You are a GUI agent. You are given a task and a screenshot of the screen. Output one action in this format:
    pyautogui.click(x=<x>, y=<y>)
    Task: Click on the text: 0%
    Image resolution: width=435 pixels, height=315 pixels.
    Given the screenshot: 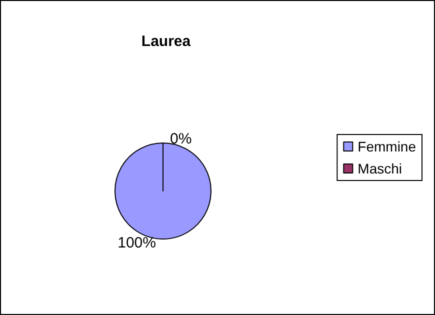 What is the action you would take?
    pyautogui.click(x=181, y=139)
    